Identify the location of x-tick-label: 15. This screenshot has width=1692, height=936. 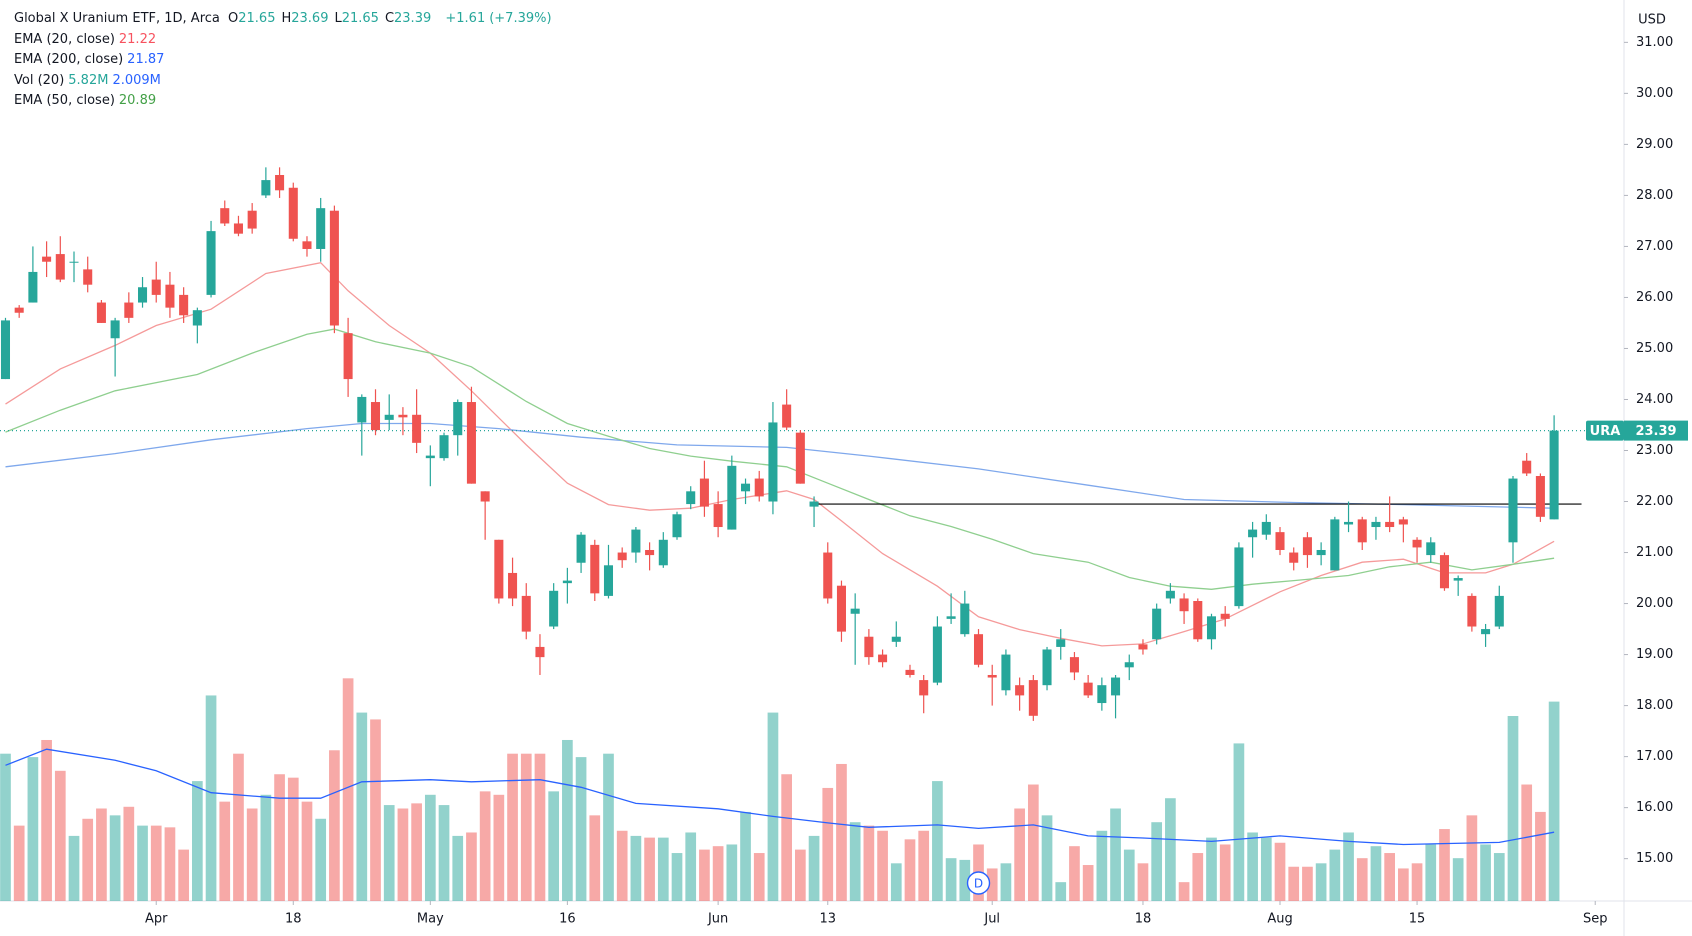
(1417, 919).